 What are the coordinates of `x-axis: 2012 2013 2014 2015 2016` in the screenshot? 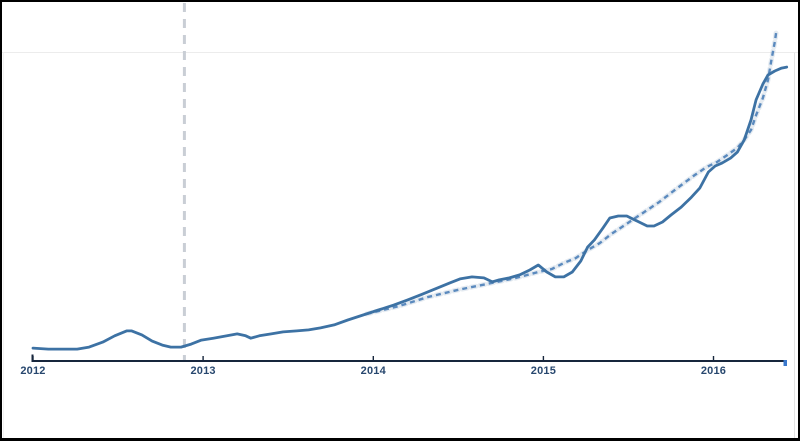 It's located at (403, 365).